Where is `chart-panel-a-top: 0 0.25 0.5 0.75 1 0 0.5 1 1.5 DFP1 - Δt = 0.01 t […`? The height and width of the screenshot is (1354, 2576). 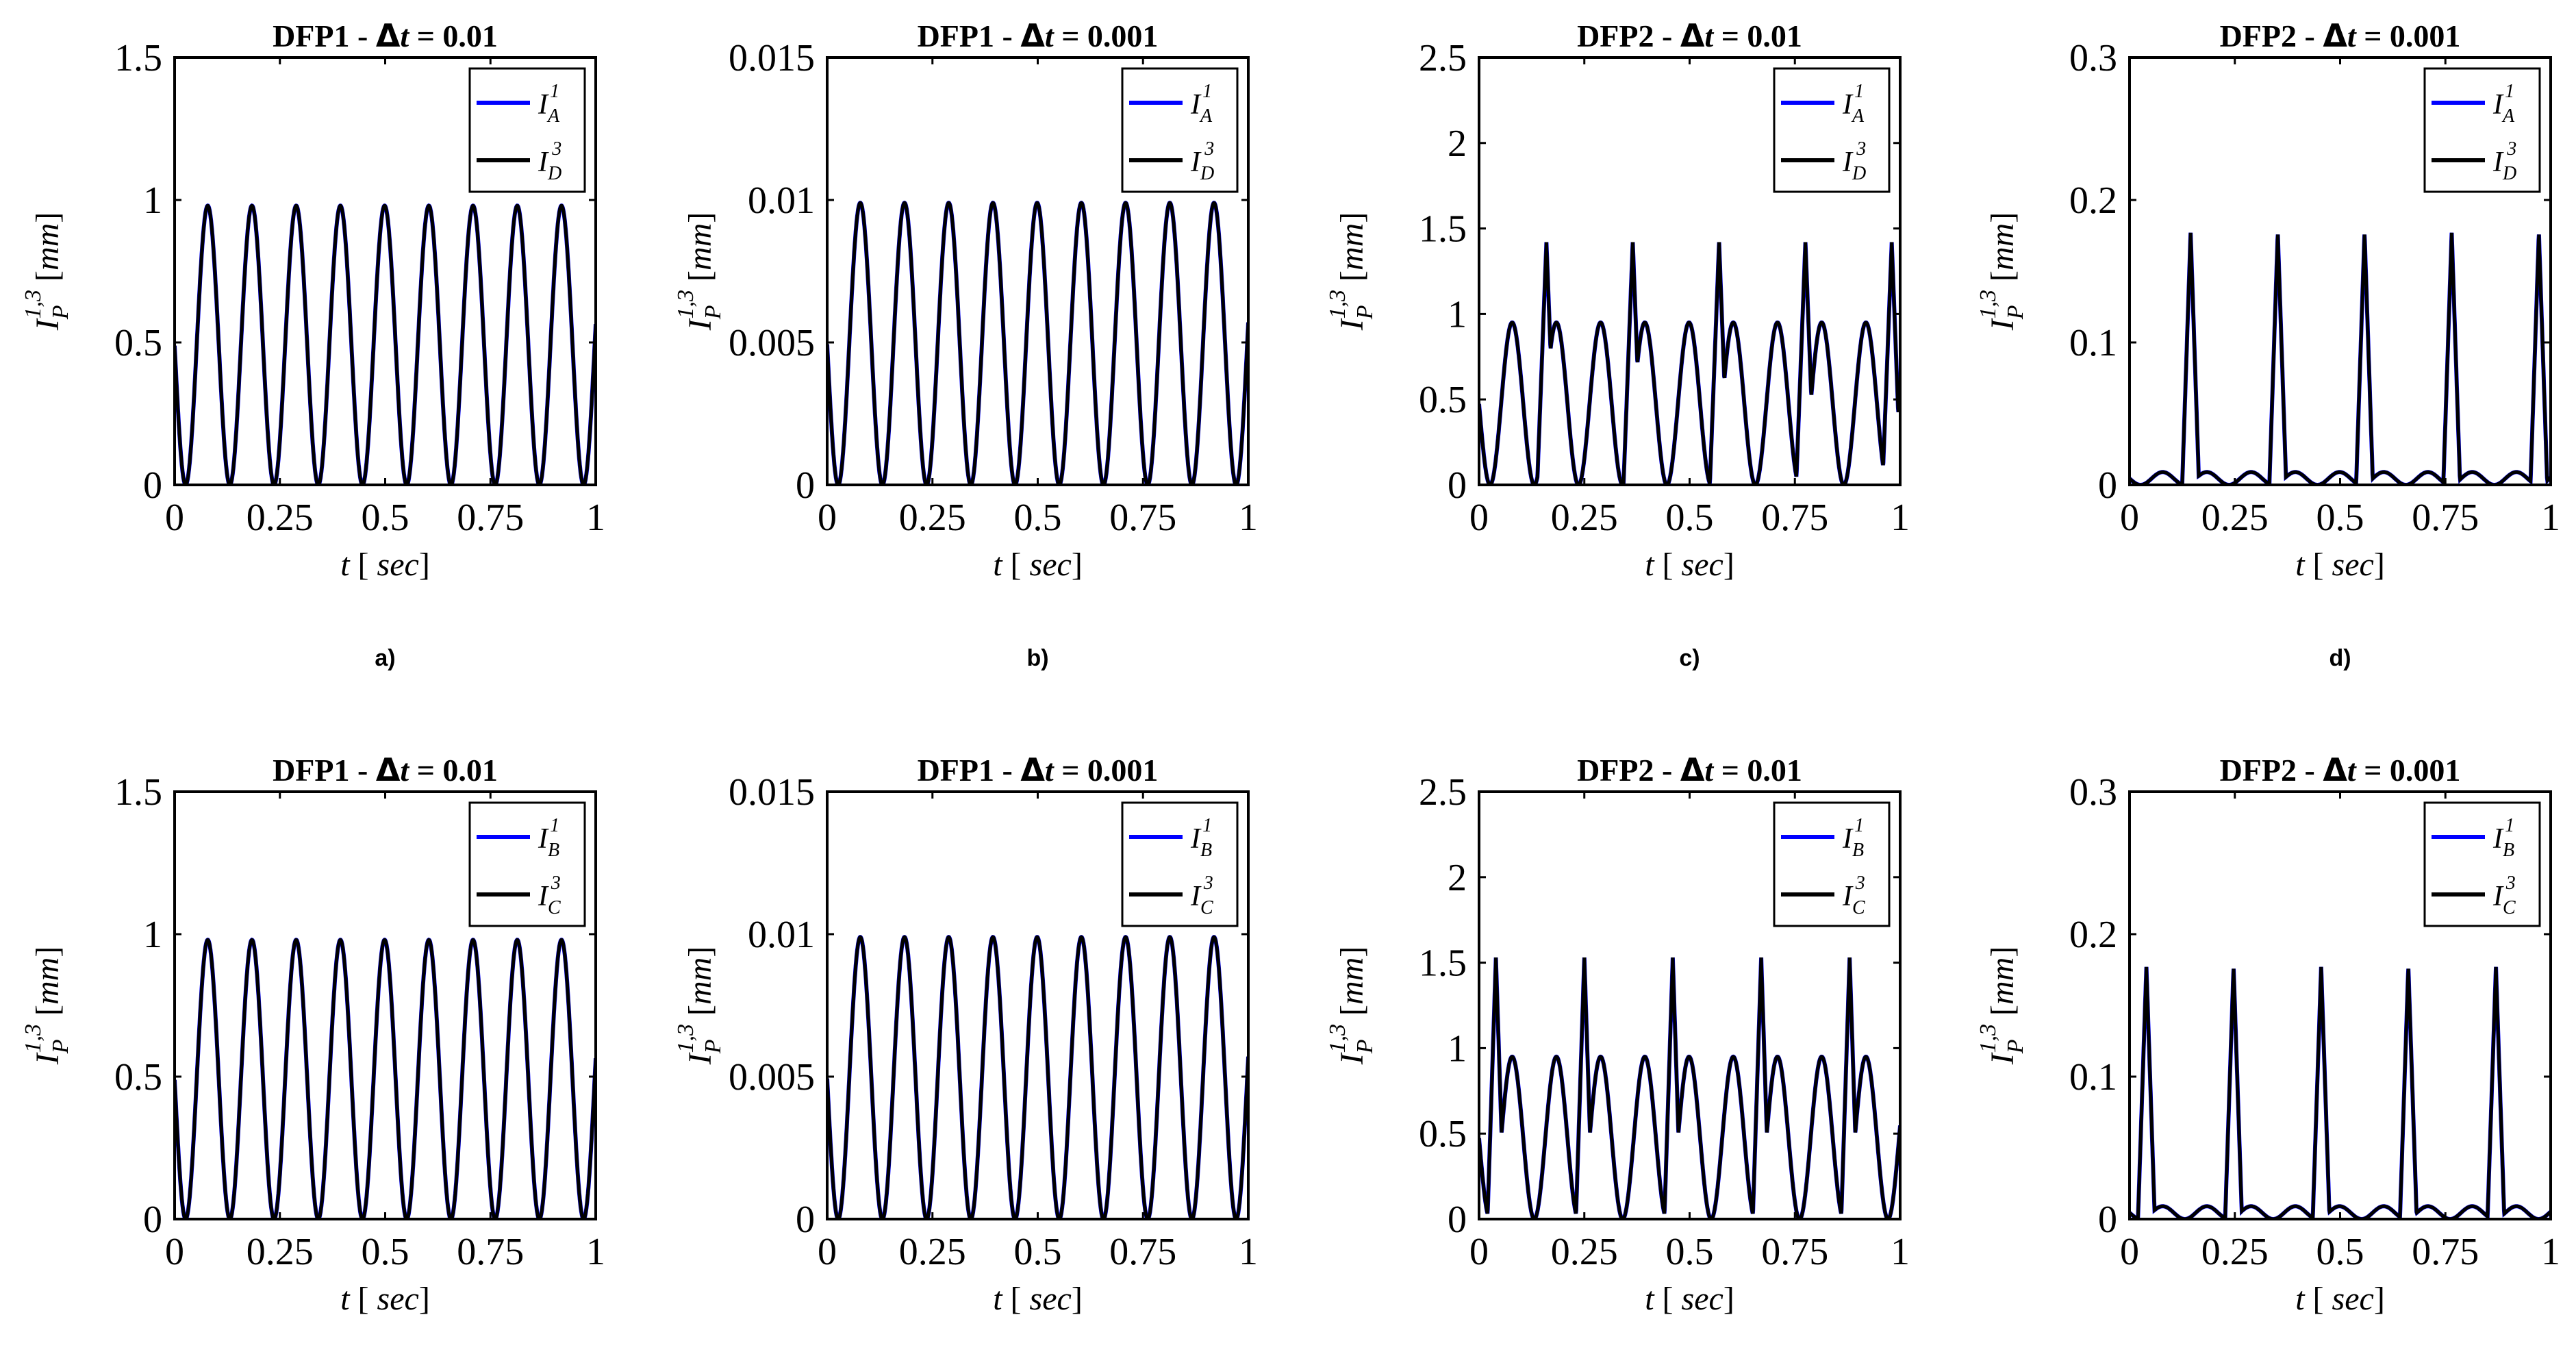
chart-panel-a-top: 0 0.25 0.5 0.75 1 0 0.5 1 1.5 DFP1 - Δt = 0.01 t [… is located at coordinates (313, 300).